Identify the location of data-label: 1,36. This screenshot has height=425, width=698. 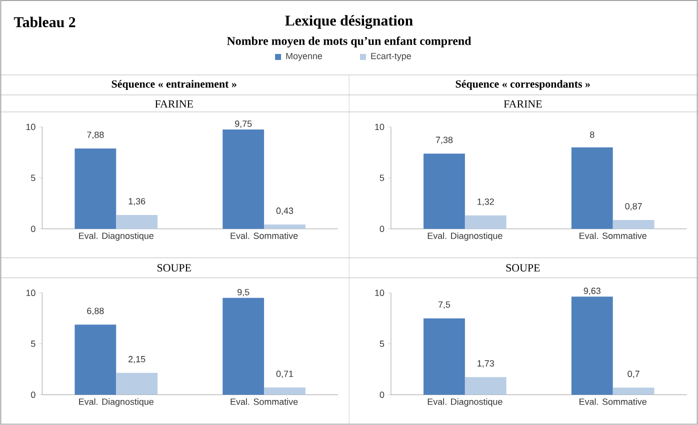
(137, 202).